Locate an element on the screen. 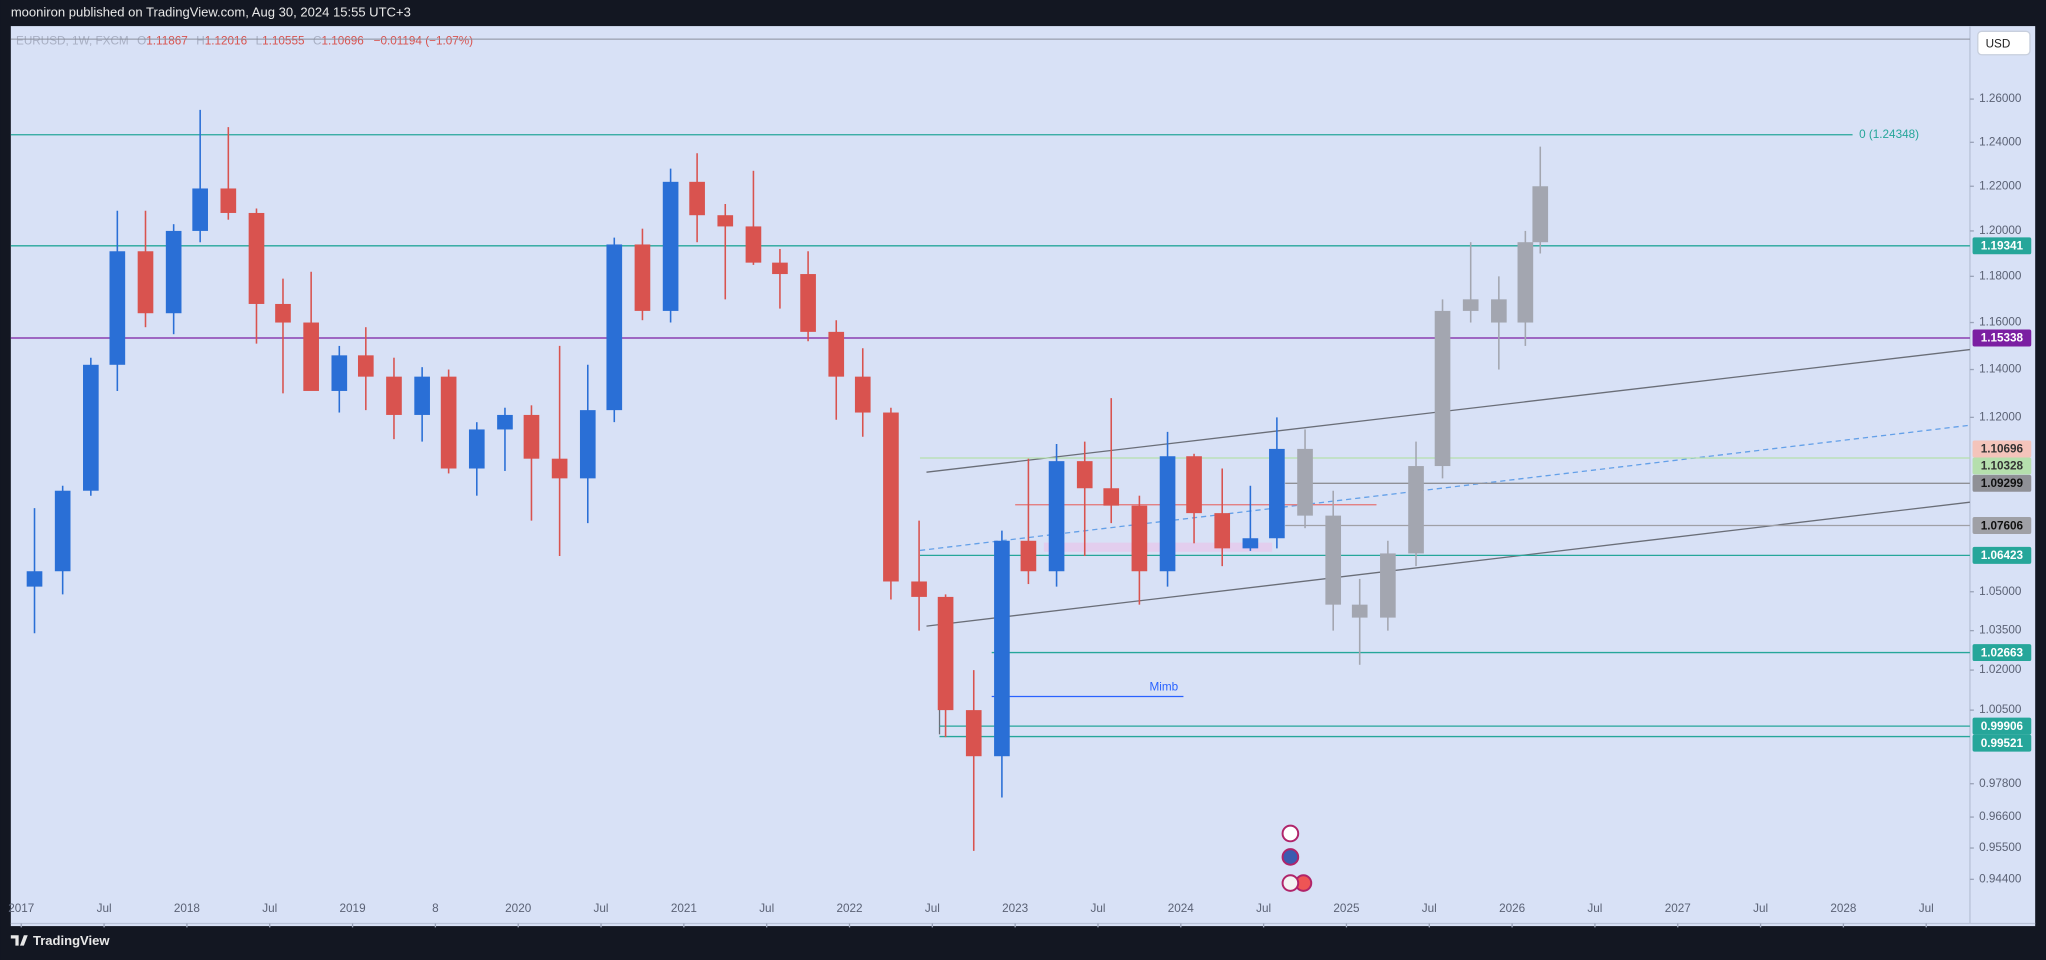  y-tick-label: 1.00500 is located at coordinates (2000, 709).